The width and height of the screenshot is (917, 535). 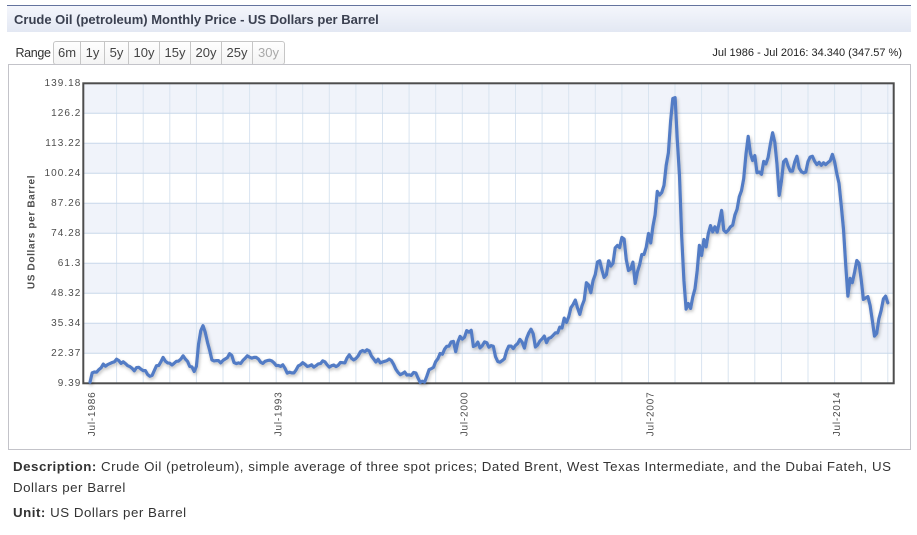 I want to click on svg-text: Jul-1993, so click(x=278, y=414).